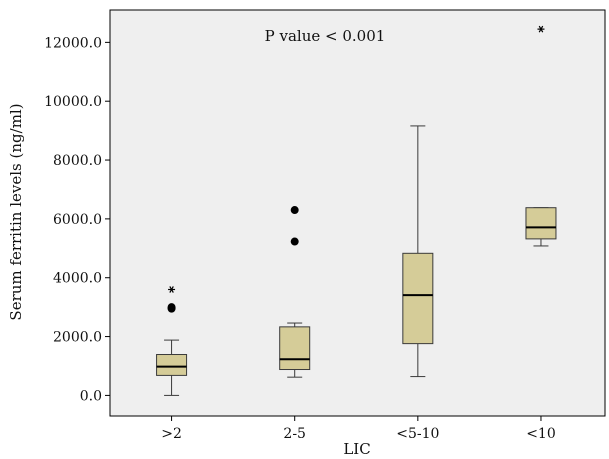  Describe the element at coordinates (417, 434) in the screenshot. I see `x-tick-label: <5-10` at that location.